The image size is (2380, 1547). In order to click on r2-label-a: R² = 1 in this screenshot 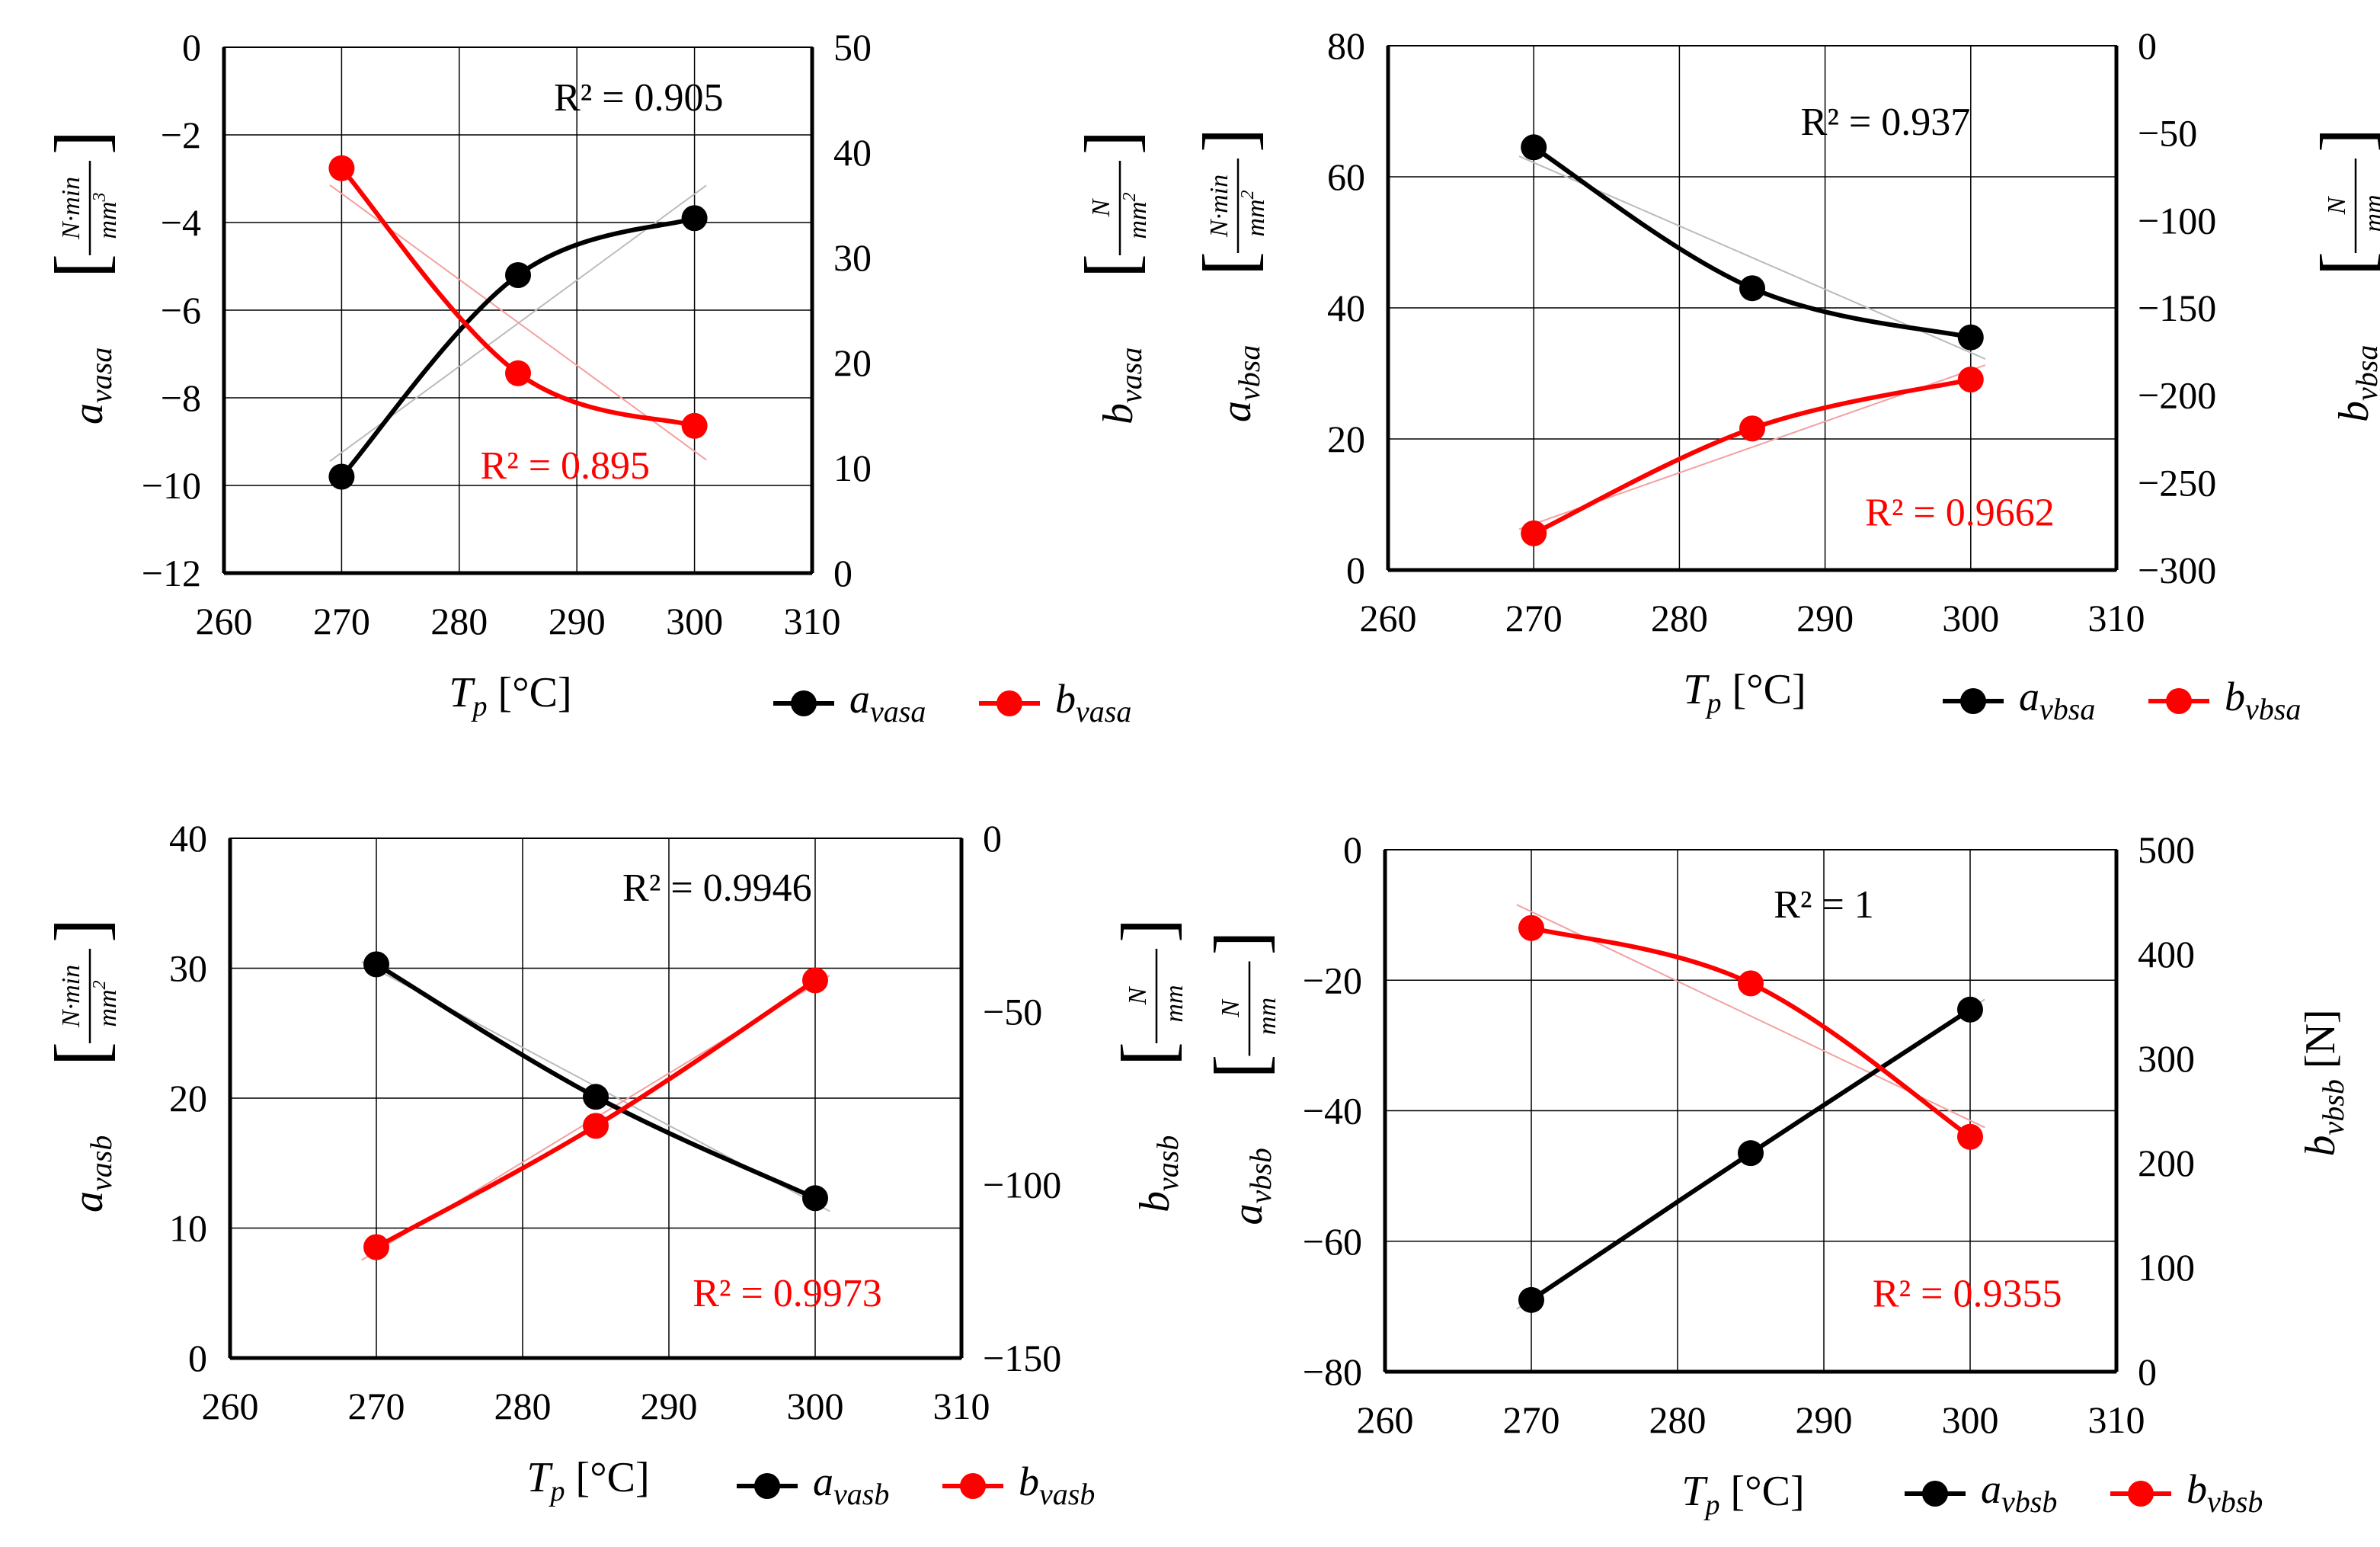, I will do `click(1824, 905)`.